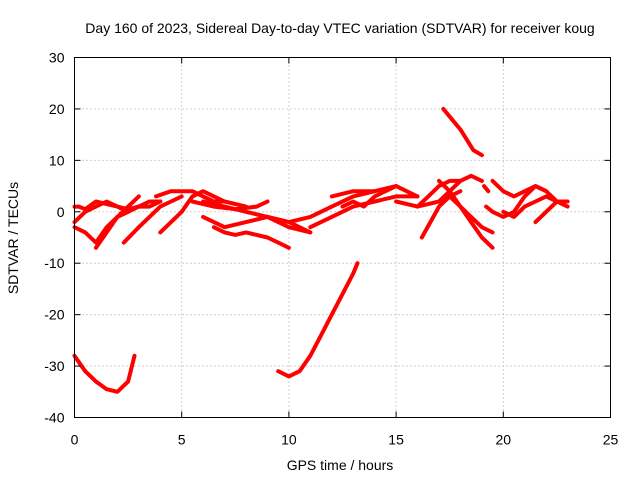 This screenshot has width=640, height=480. I want to click on x-axis-label: GPS time / hours, so click(340, 465).